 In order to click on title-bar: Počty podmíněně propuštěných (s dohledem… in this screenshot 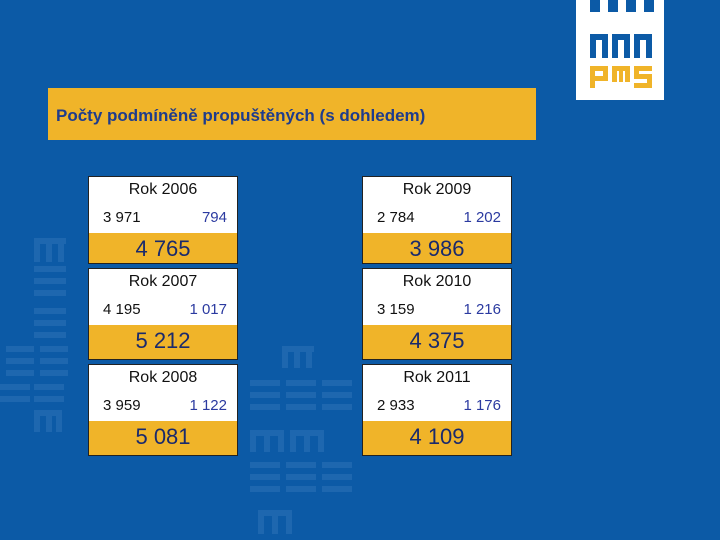, I will do `click(292, 114)`.